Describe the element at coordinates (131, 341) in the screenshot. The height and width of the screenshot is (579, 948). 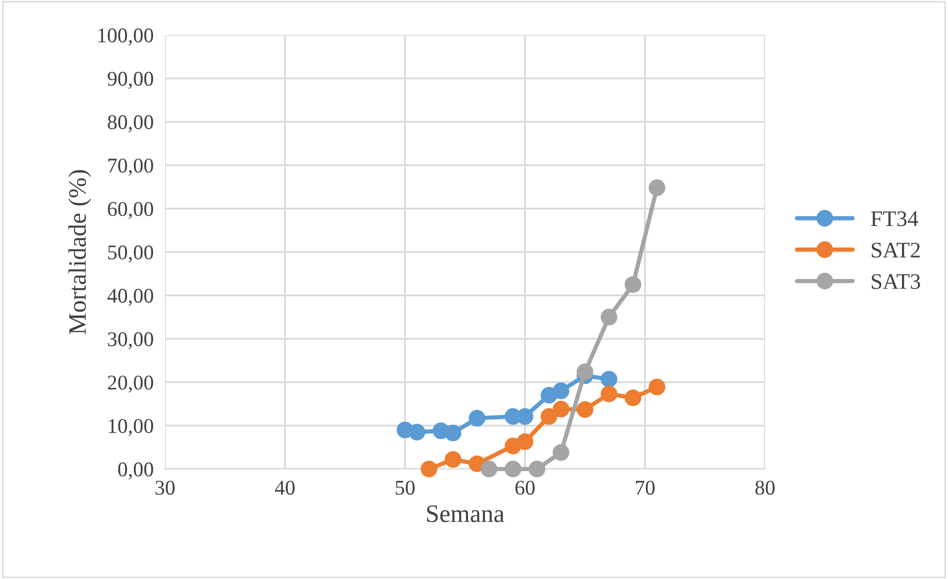
I see `y-tick-label: 30,00` at that location.